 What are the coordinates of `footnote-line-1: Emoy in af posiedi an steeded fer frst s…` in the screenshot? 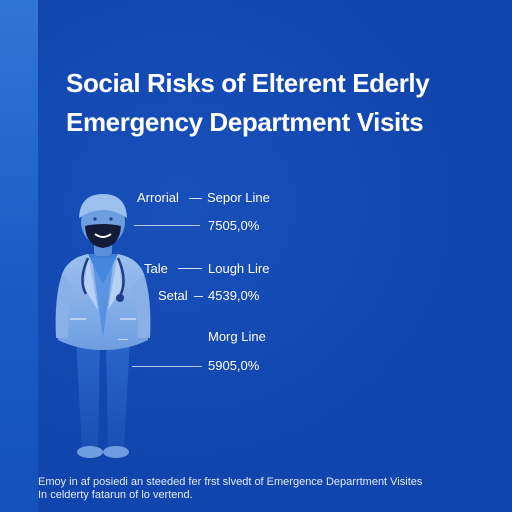 It's located at (230, 482).